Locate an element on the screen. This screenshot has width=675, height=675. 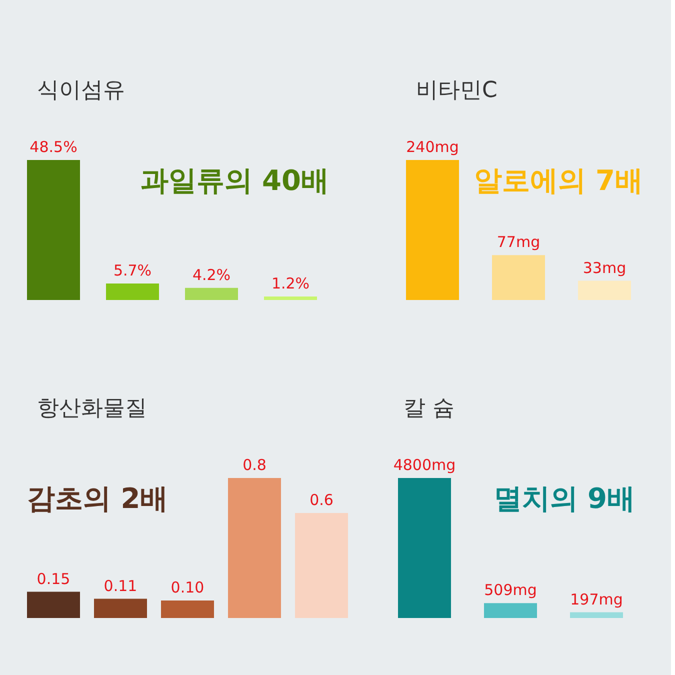
data-label: 0.15 is located at coordinates (53, 579).